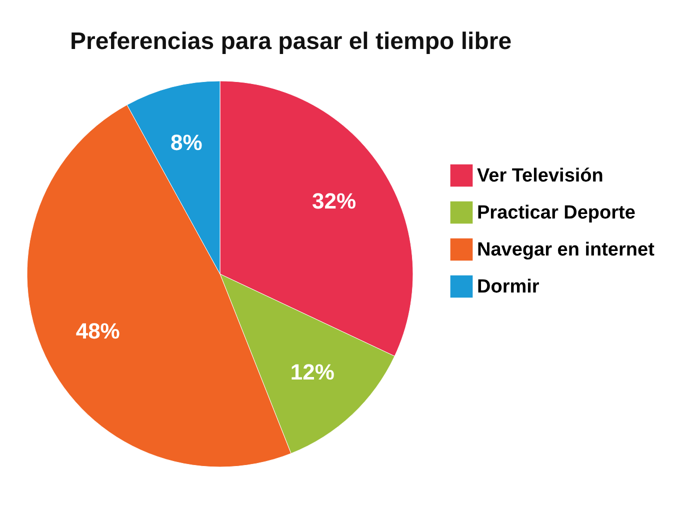 The image size is (696, 532). What do you see at coordinates (540, 176) in the screenshot?
I see `legend-label: Ver Televisión` at bounding box center [540, 176].